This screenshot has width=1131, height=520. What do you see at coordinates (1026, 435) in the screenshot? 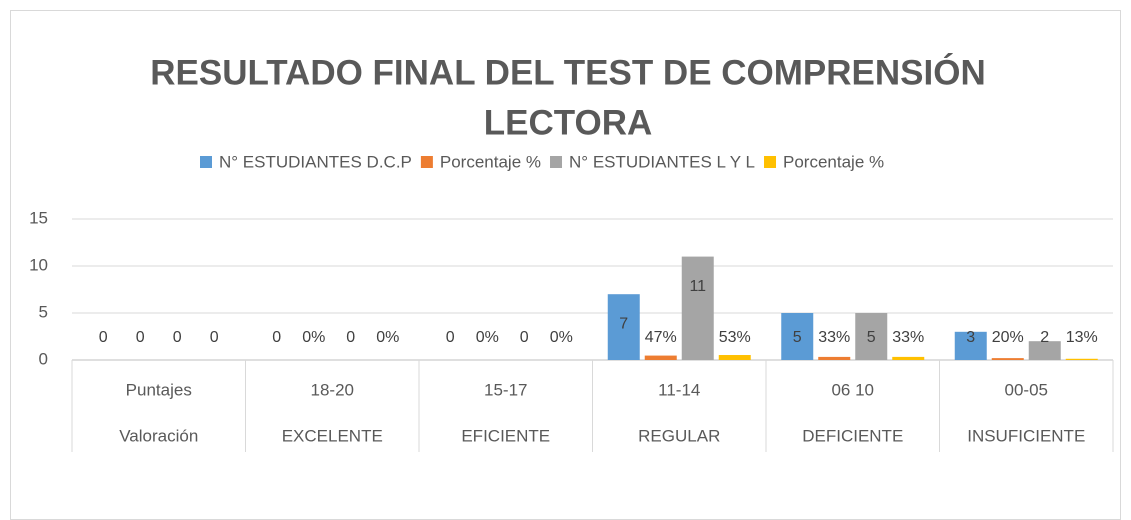
I see `x-group-label: INSUFICIENTE` at bounding box center [1026, 435].